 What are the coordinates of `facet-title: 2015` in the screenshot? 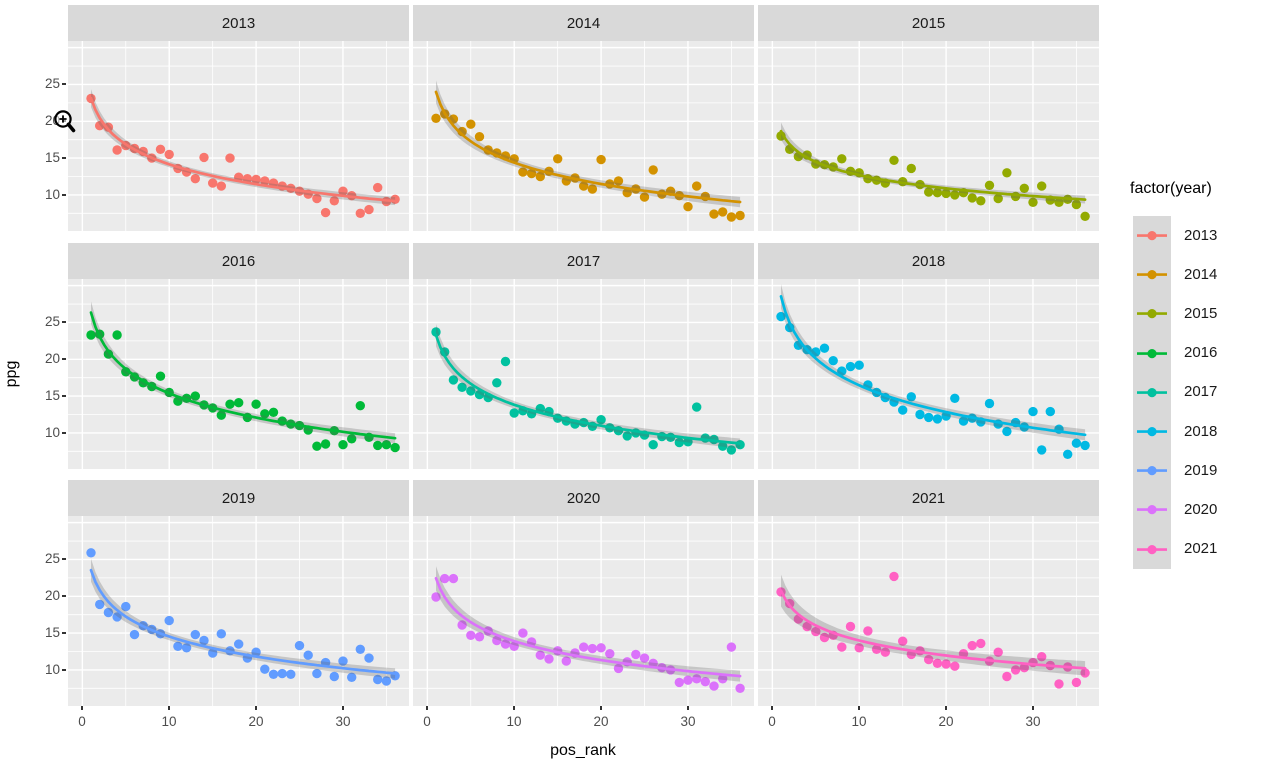 It's located at (928, 23).